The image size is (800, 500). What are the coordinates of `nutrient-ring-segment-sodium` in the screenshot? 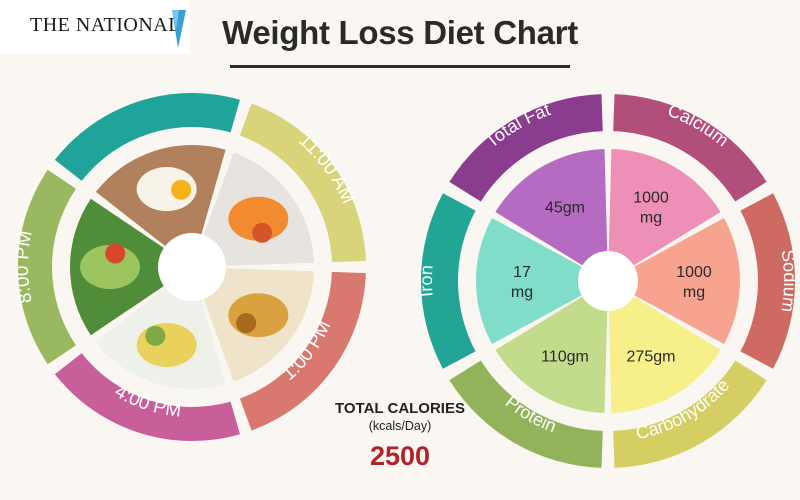 It's located at (767, 281).